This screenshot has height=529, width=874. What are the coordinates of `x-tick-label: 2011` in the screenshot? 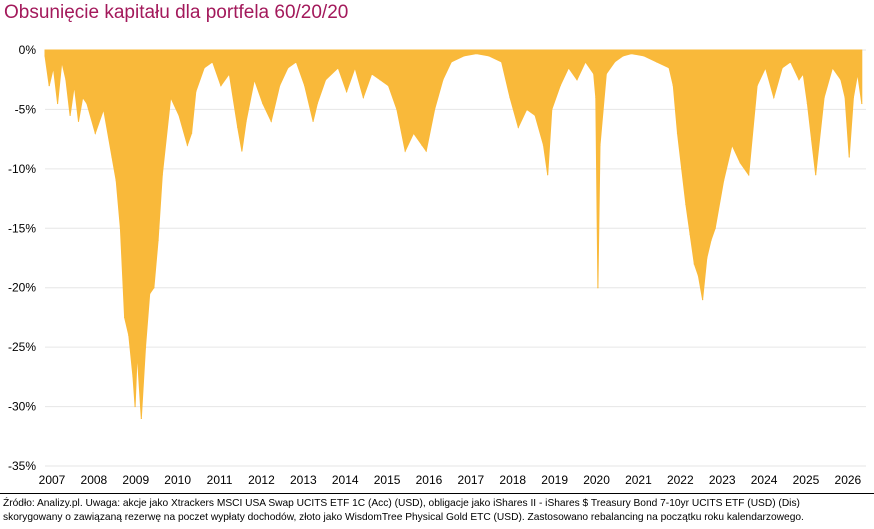 It's located at (220, 480).